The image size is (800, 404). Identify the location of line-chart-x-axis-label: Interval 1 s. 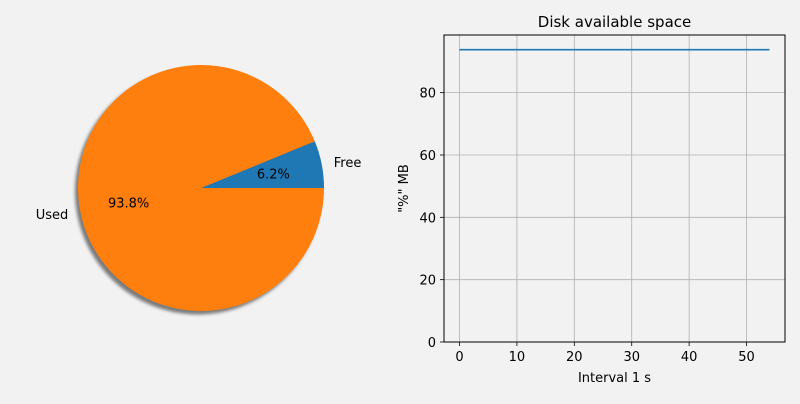
(614, 378).